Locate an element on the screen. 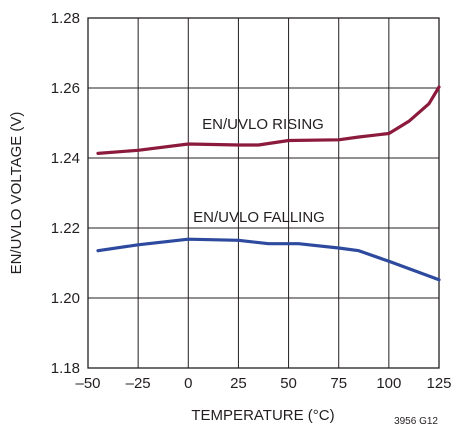 The image size is (461, 434). series-line-en-uvlo-falling is located at coordinates (268, 259).